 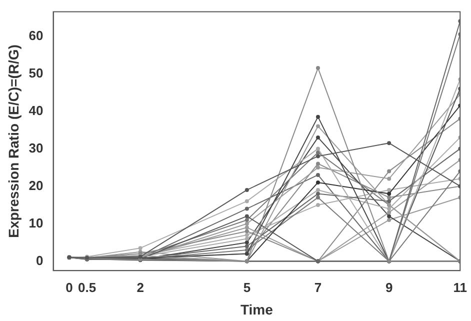 I want to click on x-tick-label: 0, so click(x=69, y=287).